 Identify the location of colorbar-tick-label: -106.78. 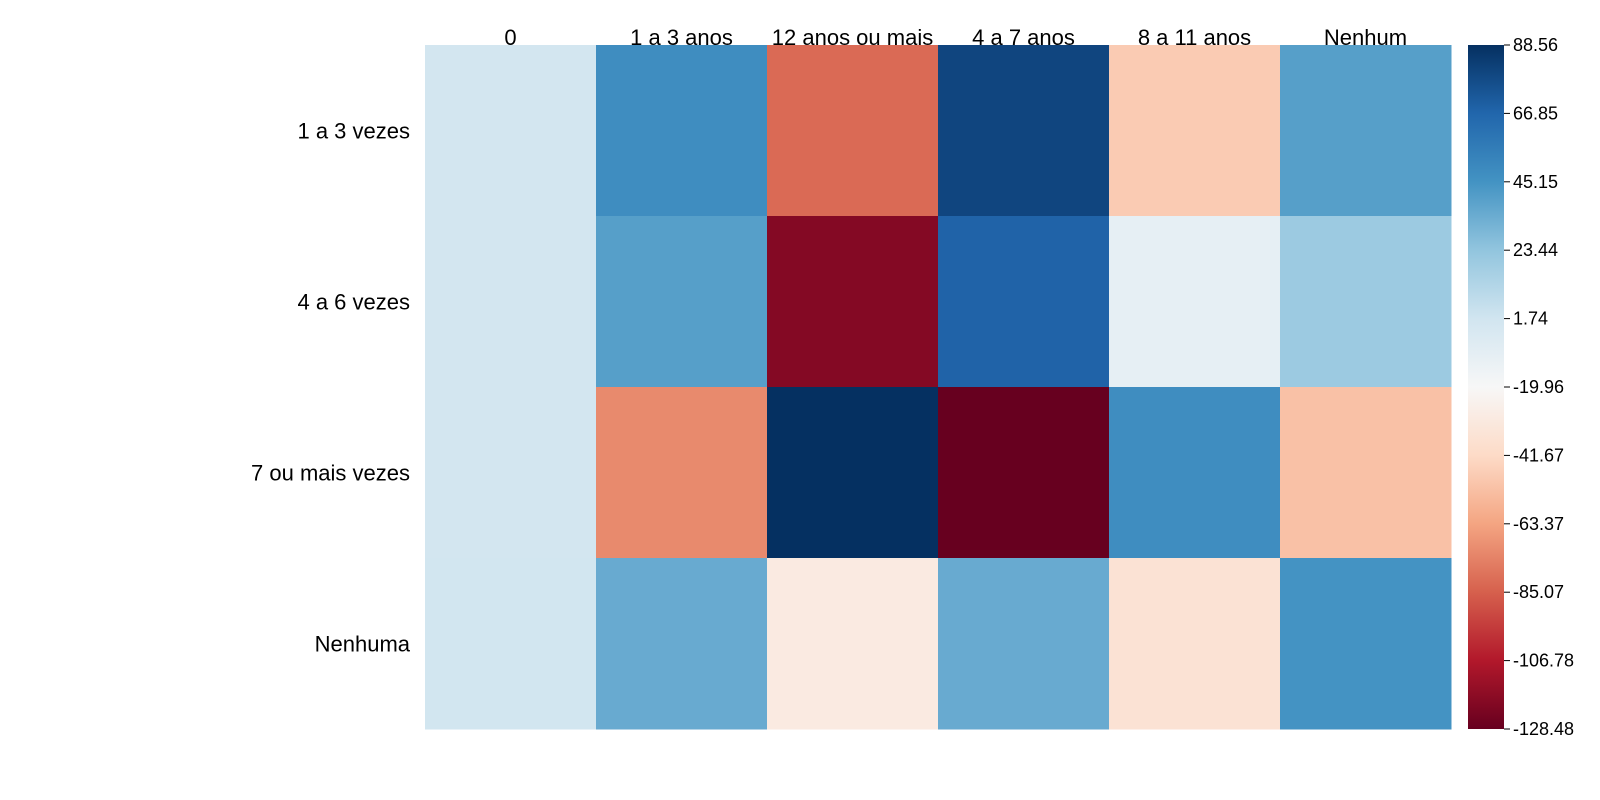
(1543, 661).